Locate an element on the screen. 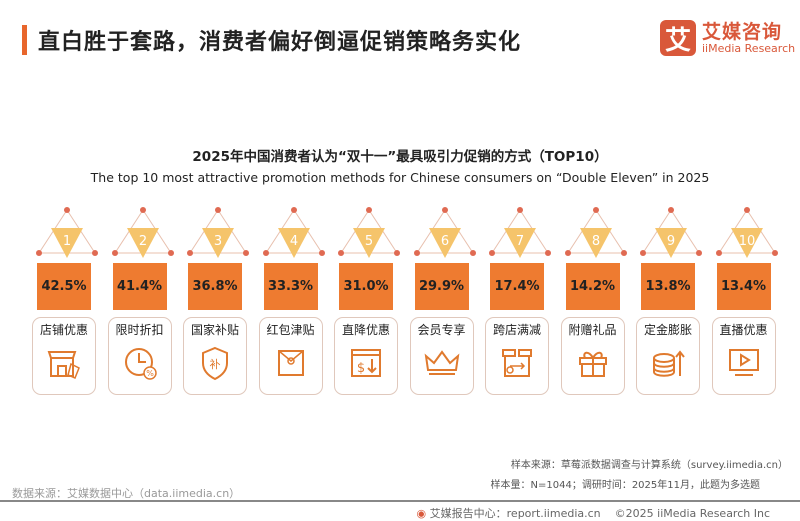 This screenshot has width=800, height=521. category-label: 直降优惠 is located at coordinates (365, 330).